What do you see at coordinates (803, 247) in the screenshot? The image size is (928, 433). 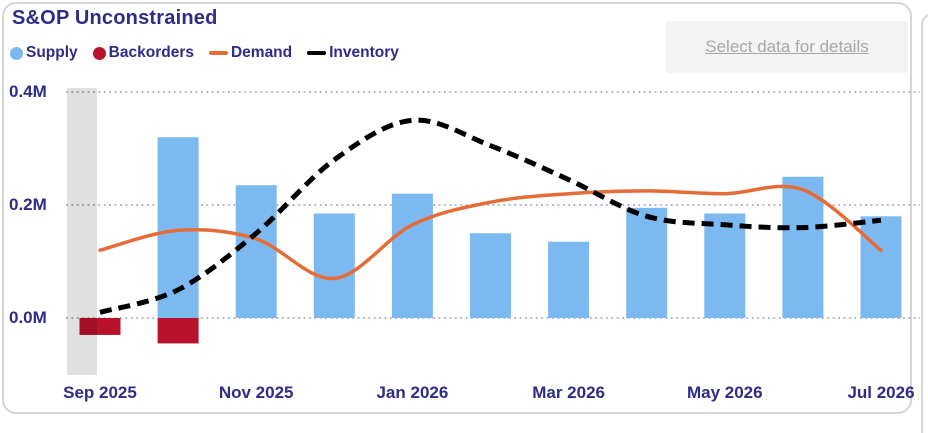 I see `bar-supply-jun-2026` at bounding box center [803, 247].